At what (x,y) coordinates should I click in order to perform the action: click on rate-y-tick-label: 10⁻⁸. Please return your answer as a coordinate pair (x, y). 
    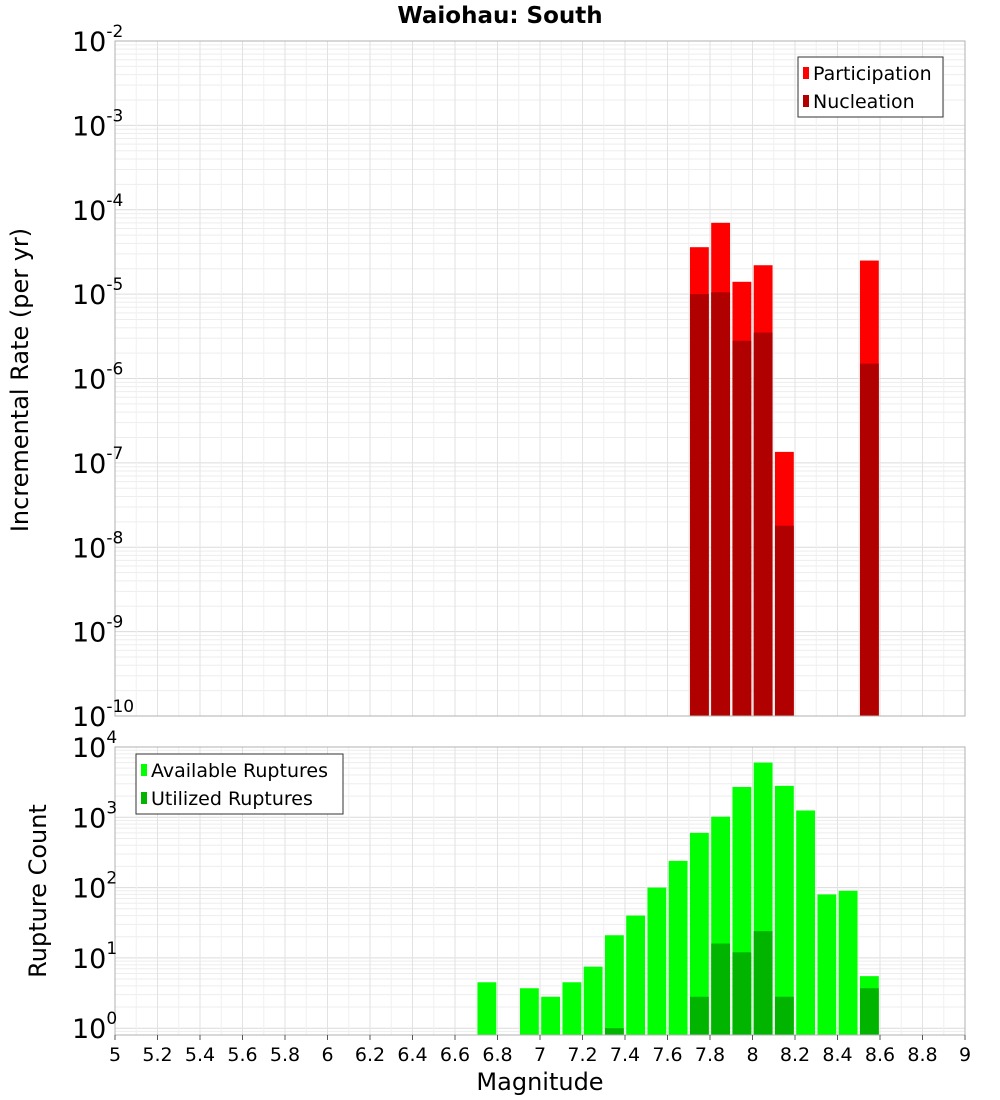
    Looking at the image, I should click on (97, 546).